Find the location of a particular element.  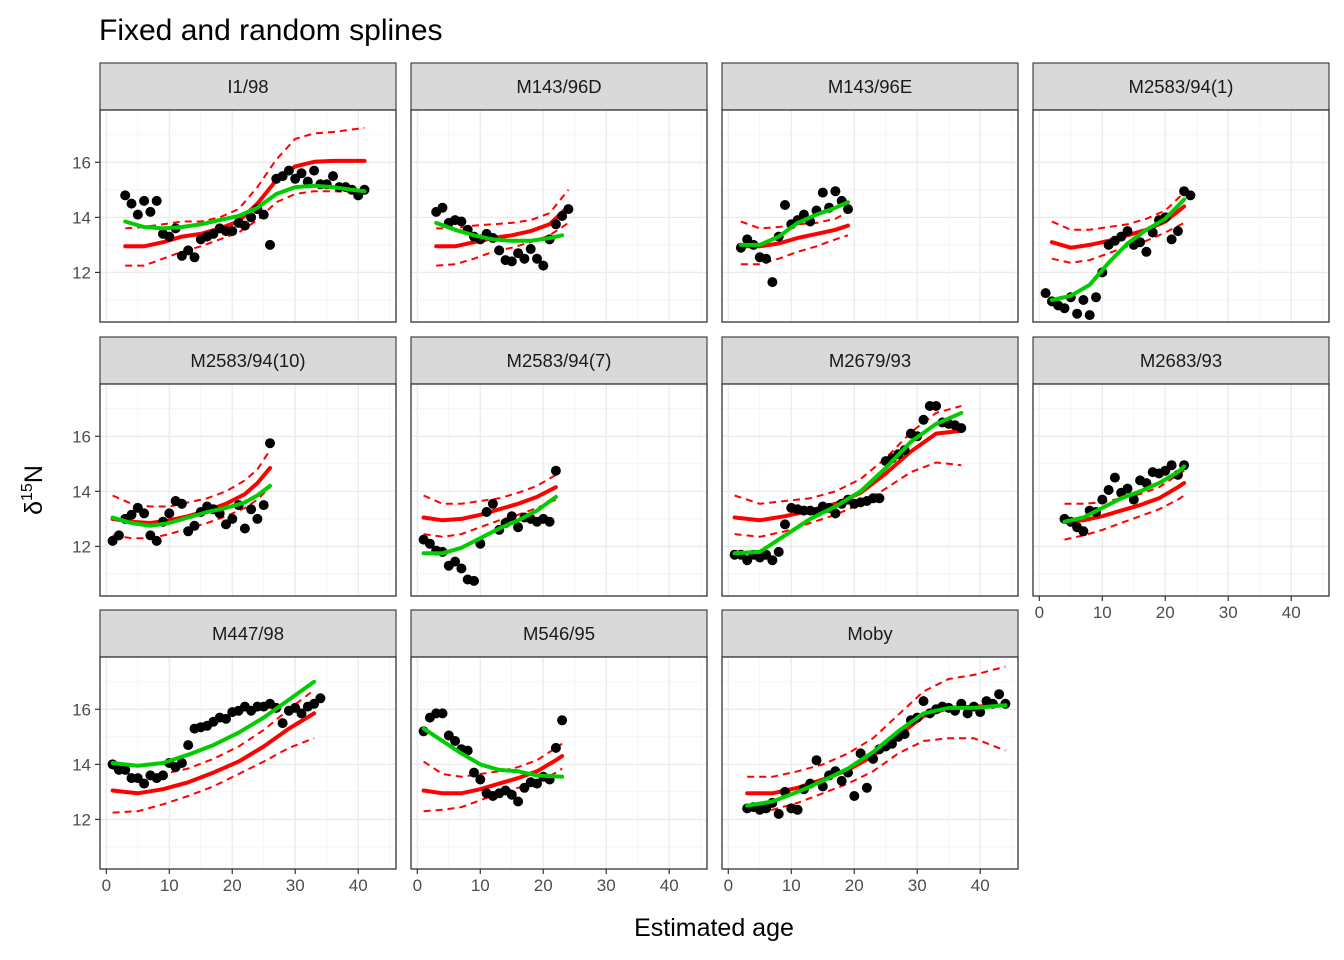

strip-label: Moby is located at coordinates (870, 633).